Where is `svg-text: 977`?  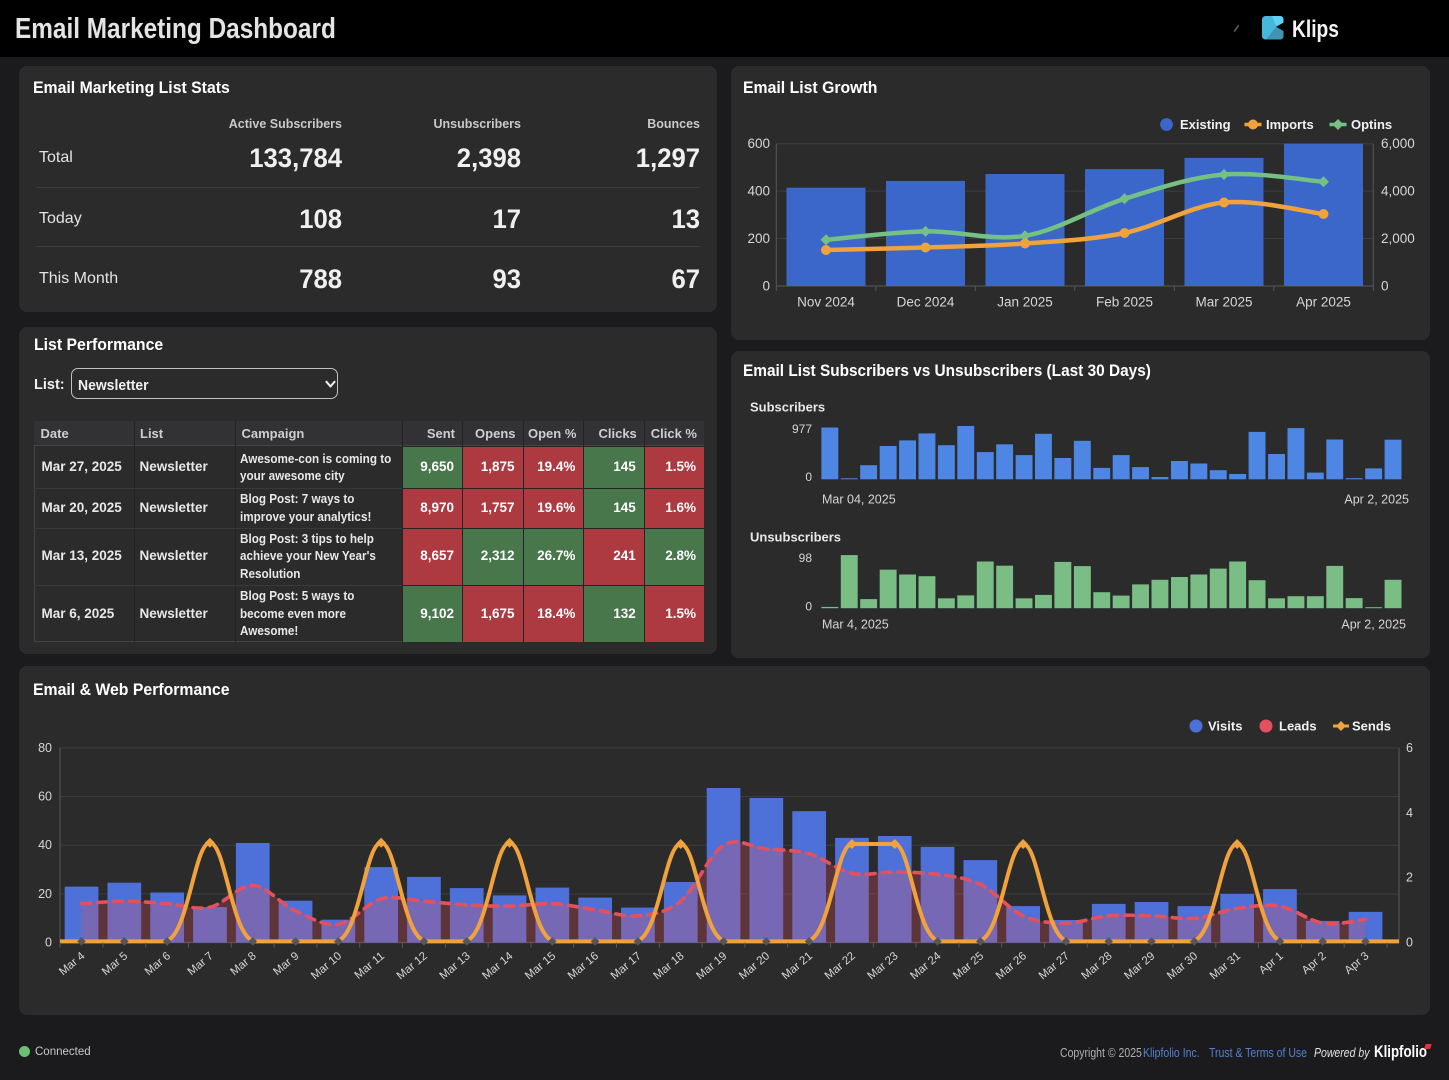
svg-text: 977 is located at coordinates (802, 429).